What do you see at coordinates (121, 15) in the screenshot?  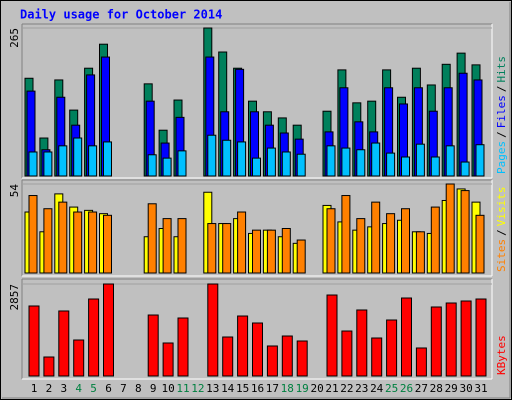 I see `chart-title: Daily usage for October 2014` at bounding box center [121, 15].